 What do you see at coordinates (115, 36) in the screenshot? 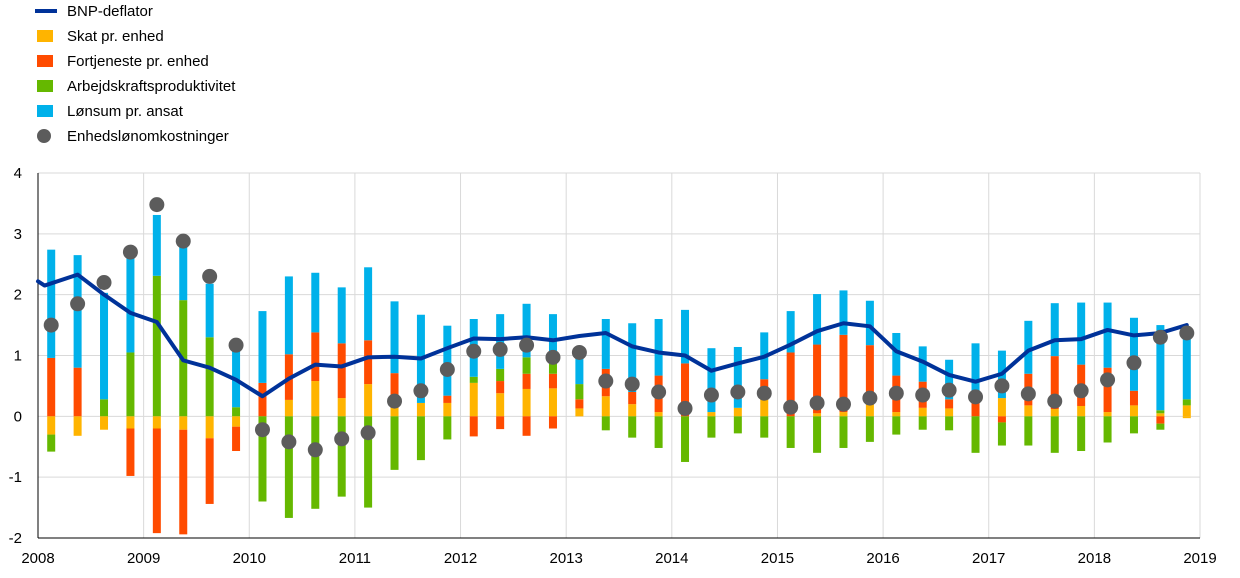
I see `legend-label: Skat pr. enhed` at bounding box center [115, 36].